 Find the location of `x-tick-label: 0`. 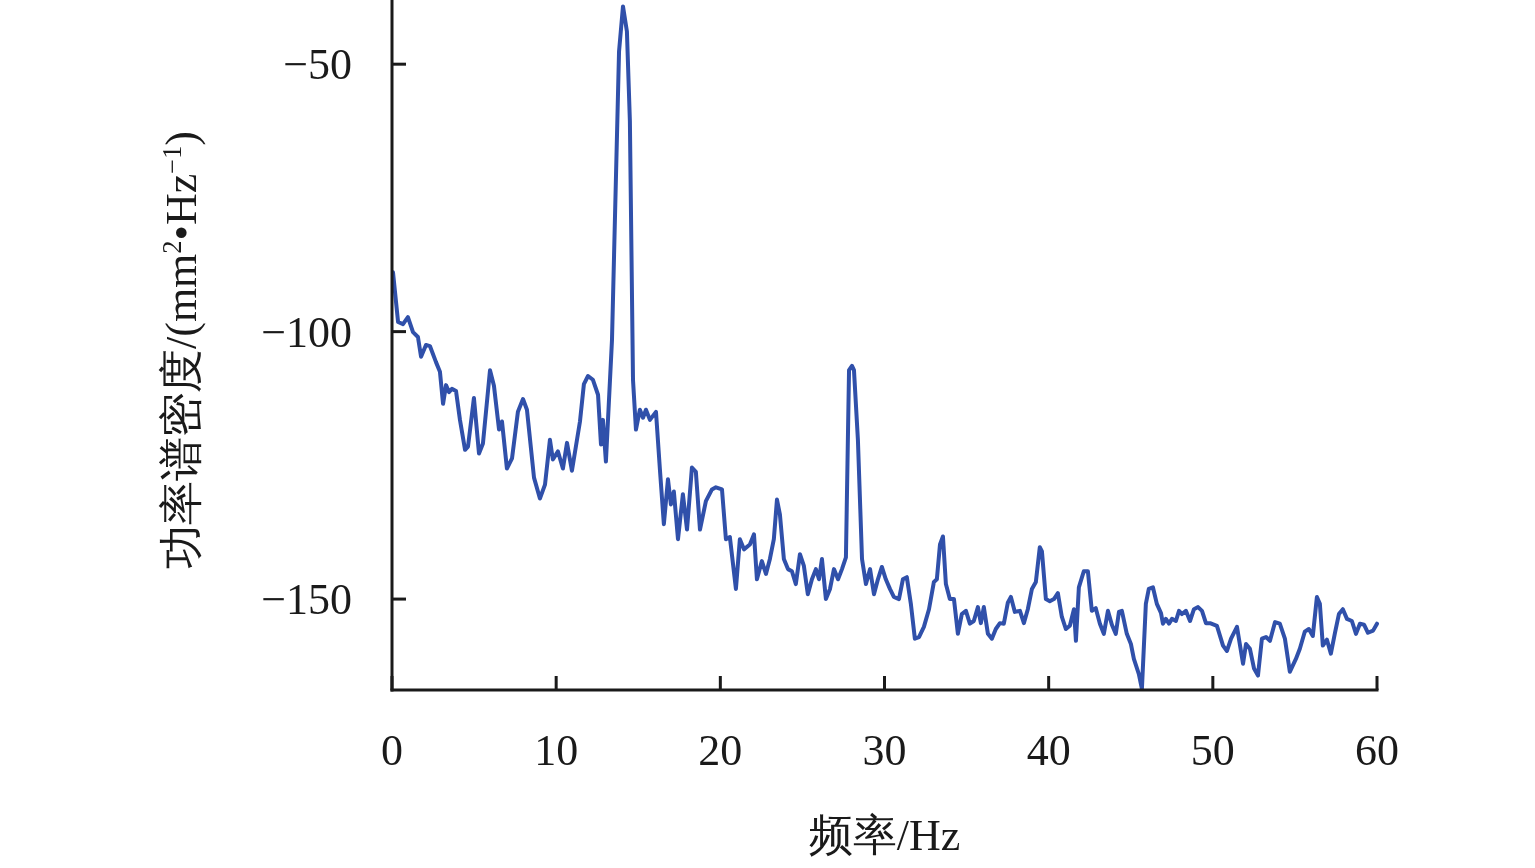

x-tick-label: 0 is located at coordinates (392, 750).